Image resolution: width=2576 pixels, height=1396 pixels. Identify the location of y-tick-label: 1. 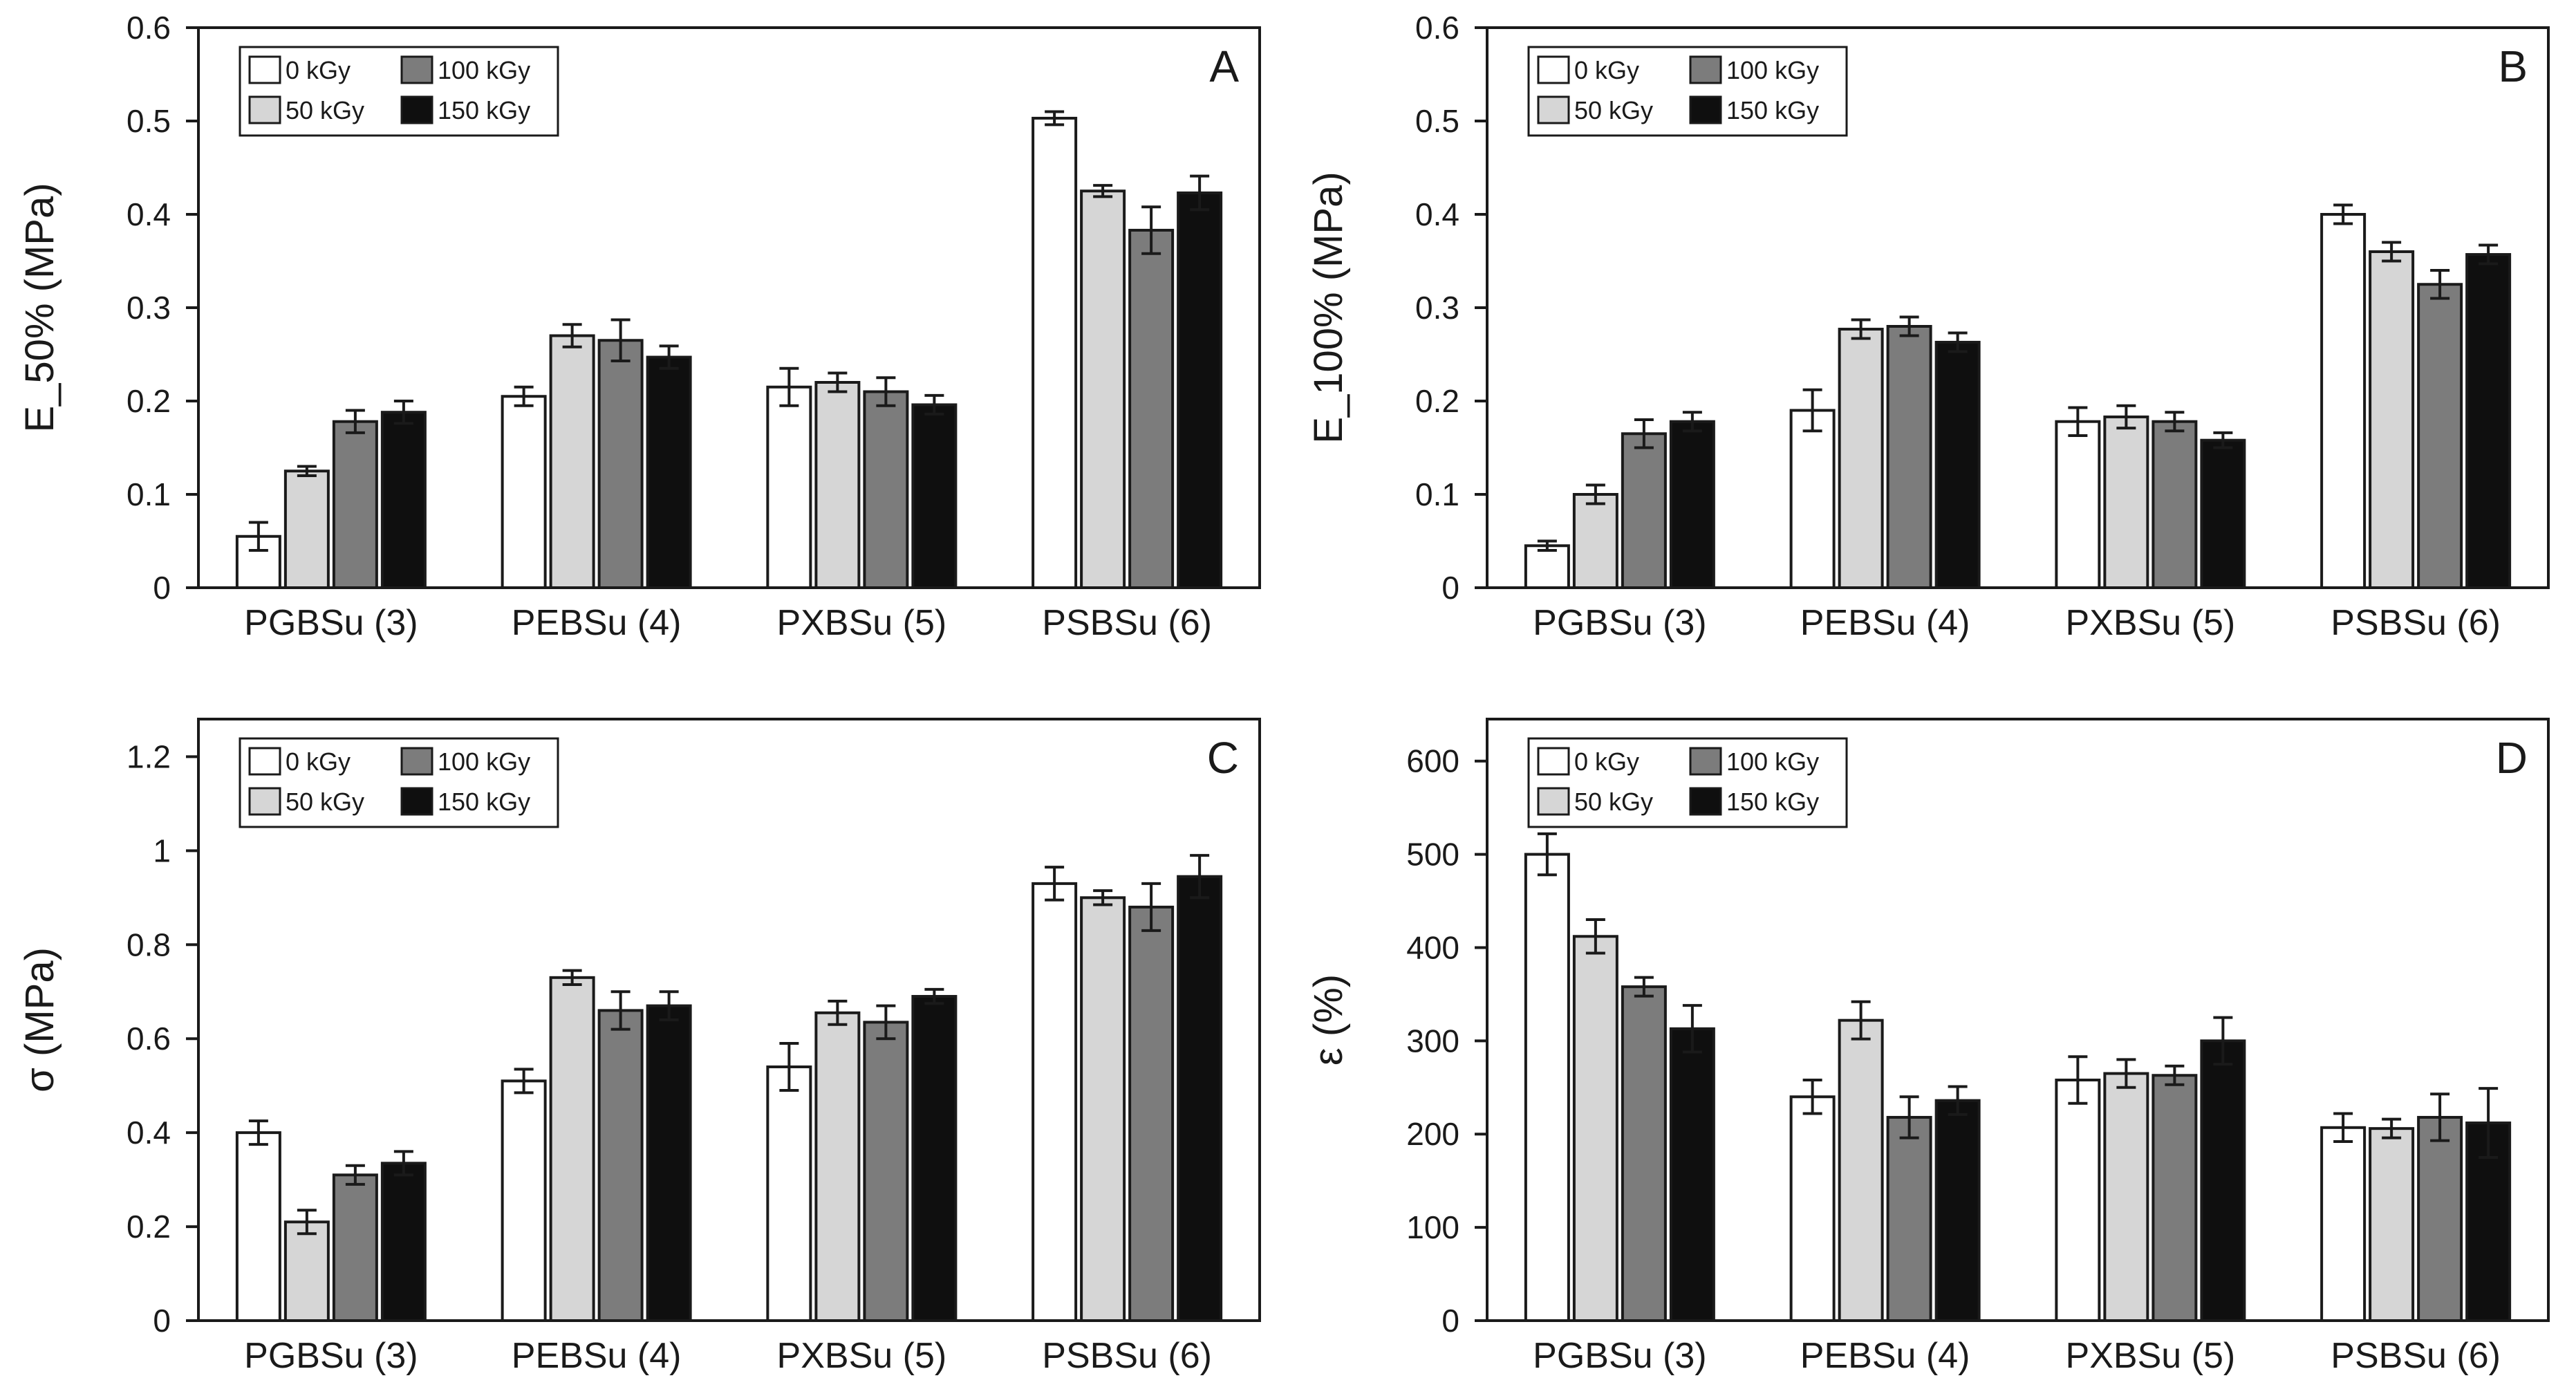
(162, 850).